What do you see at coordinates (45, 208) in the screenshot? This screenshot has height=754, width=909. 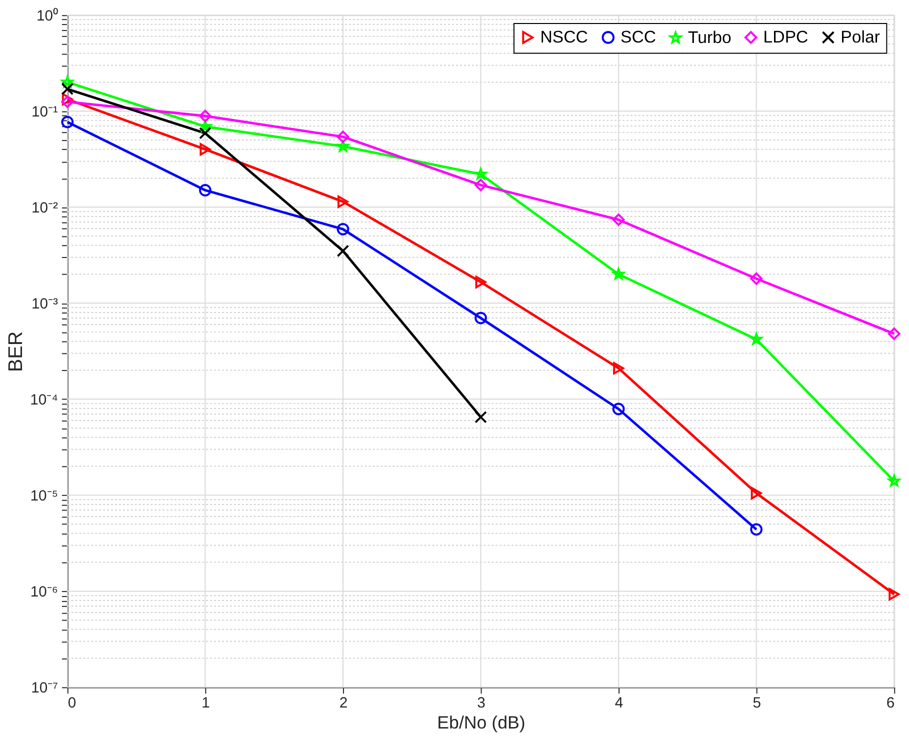 I see `y-tick-label: 10⁻²` at bounding box center [45, 208].